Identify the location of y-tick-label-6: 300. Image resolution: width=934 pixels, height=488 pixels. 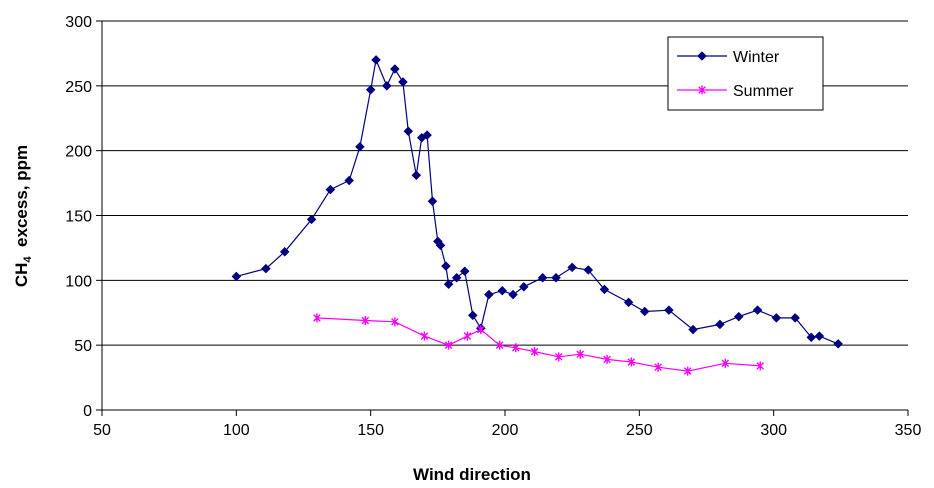
(78, 22).